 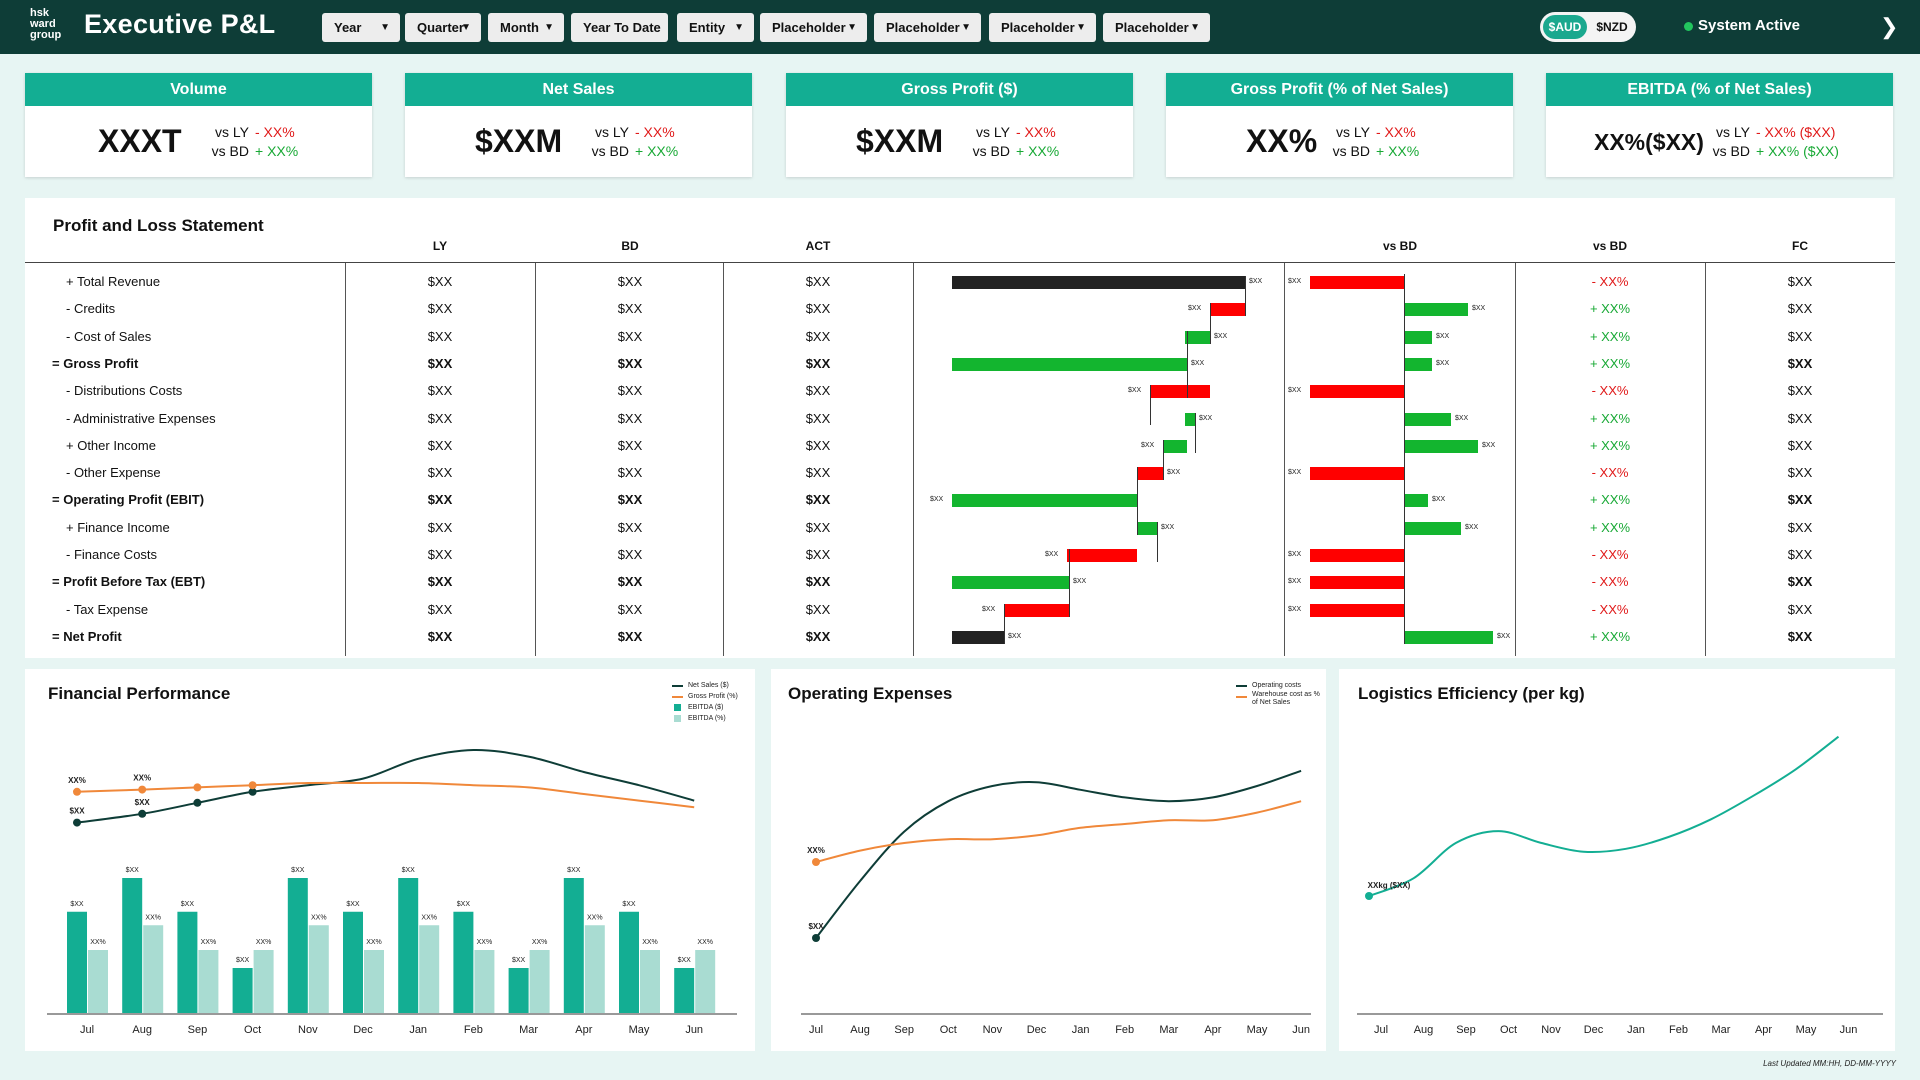 What do you see at coordinates (1339, 89) in the screenshot?
I see `kpi-title: Gross Profit (% of Net Sales)` at bounding box center [1339, 89].